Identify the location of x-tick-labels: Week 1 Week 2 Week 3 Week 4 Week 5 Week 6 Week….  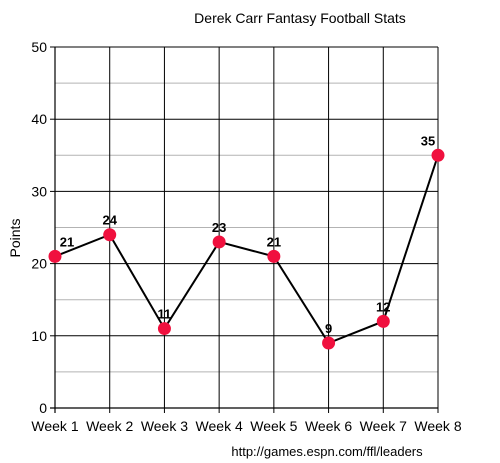
(246, 426).